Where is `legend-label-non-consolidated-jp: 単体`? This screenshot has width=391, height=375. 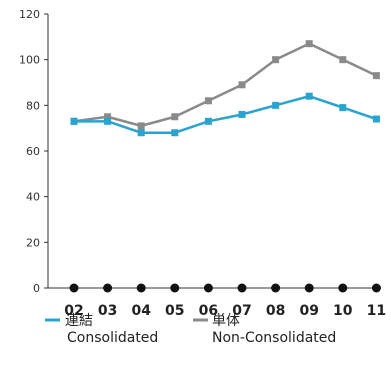
legend-label-non-consolidated-jp: 単体 is located at coordinates (226, 321).